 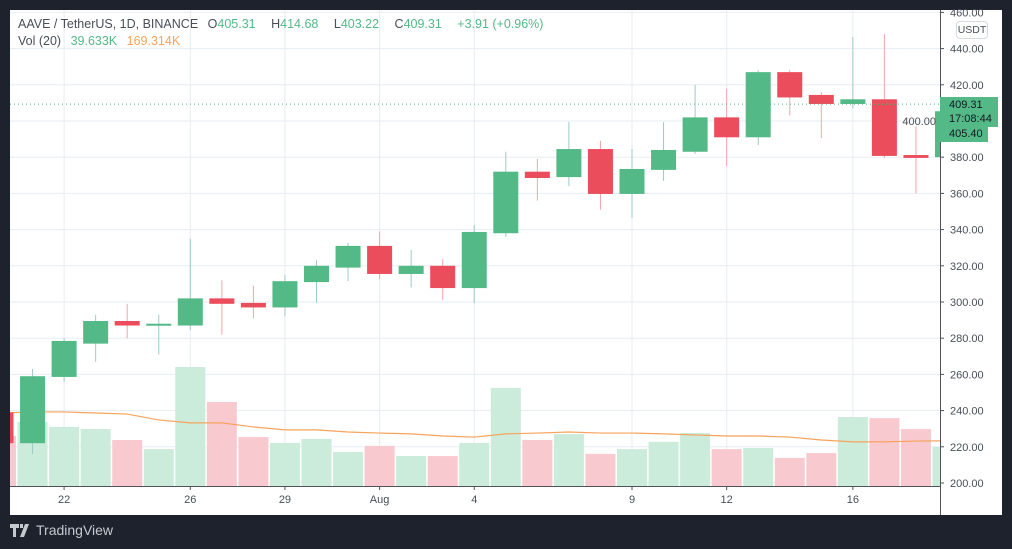 I want to click on tradingview-logo: TradingView, so click(x=61, y=530).